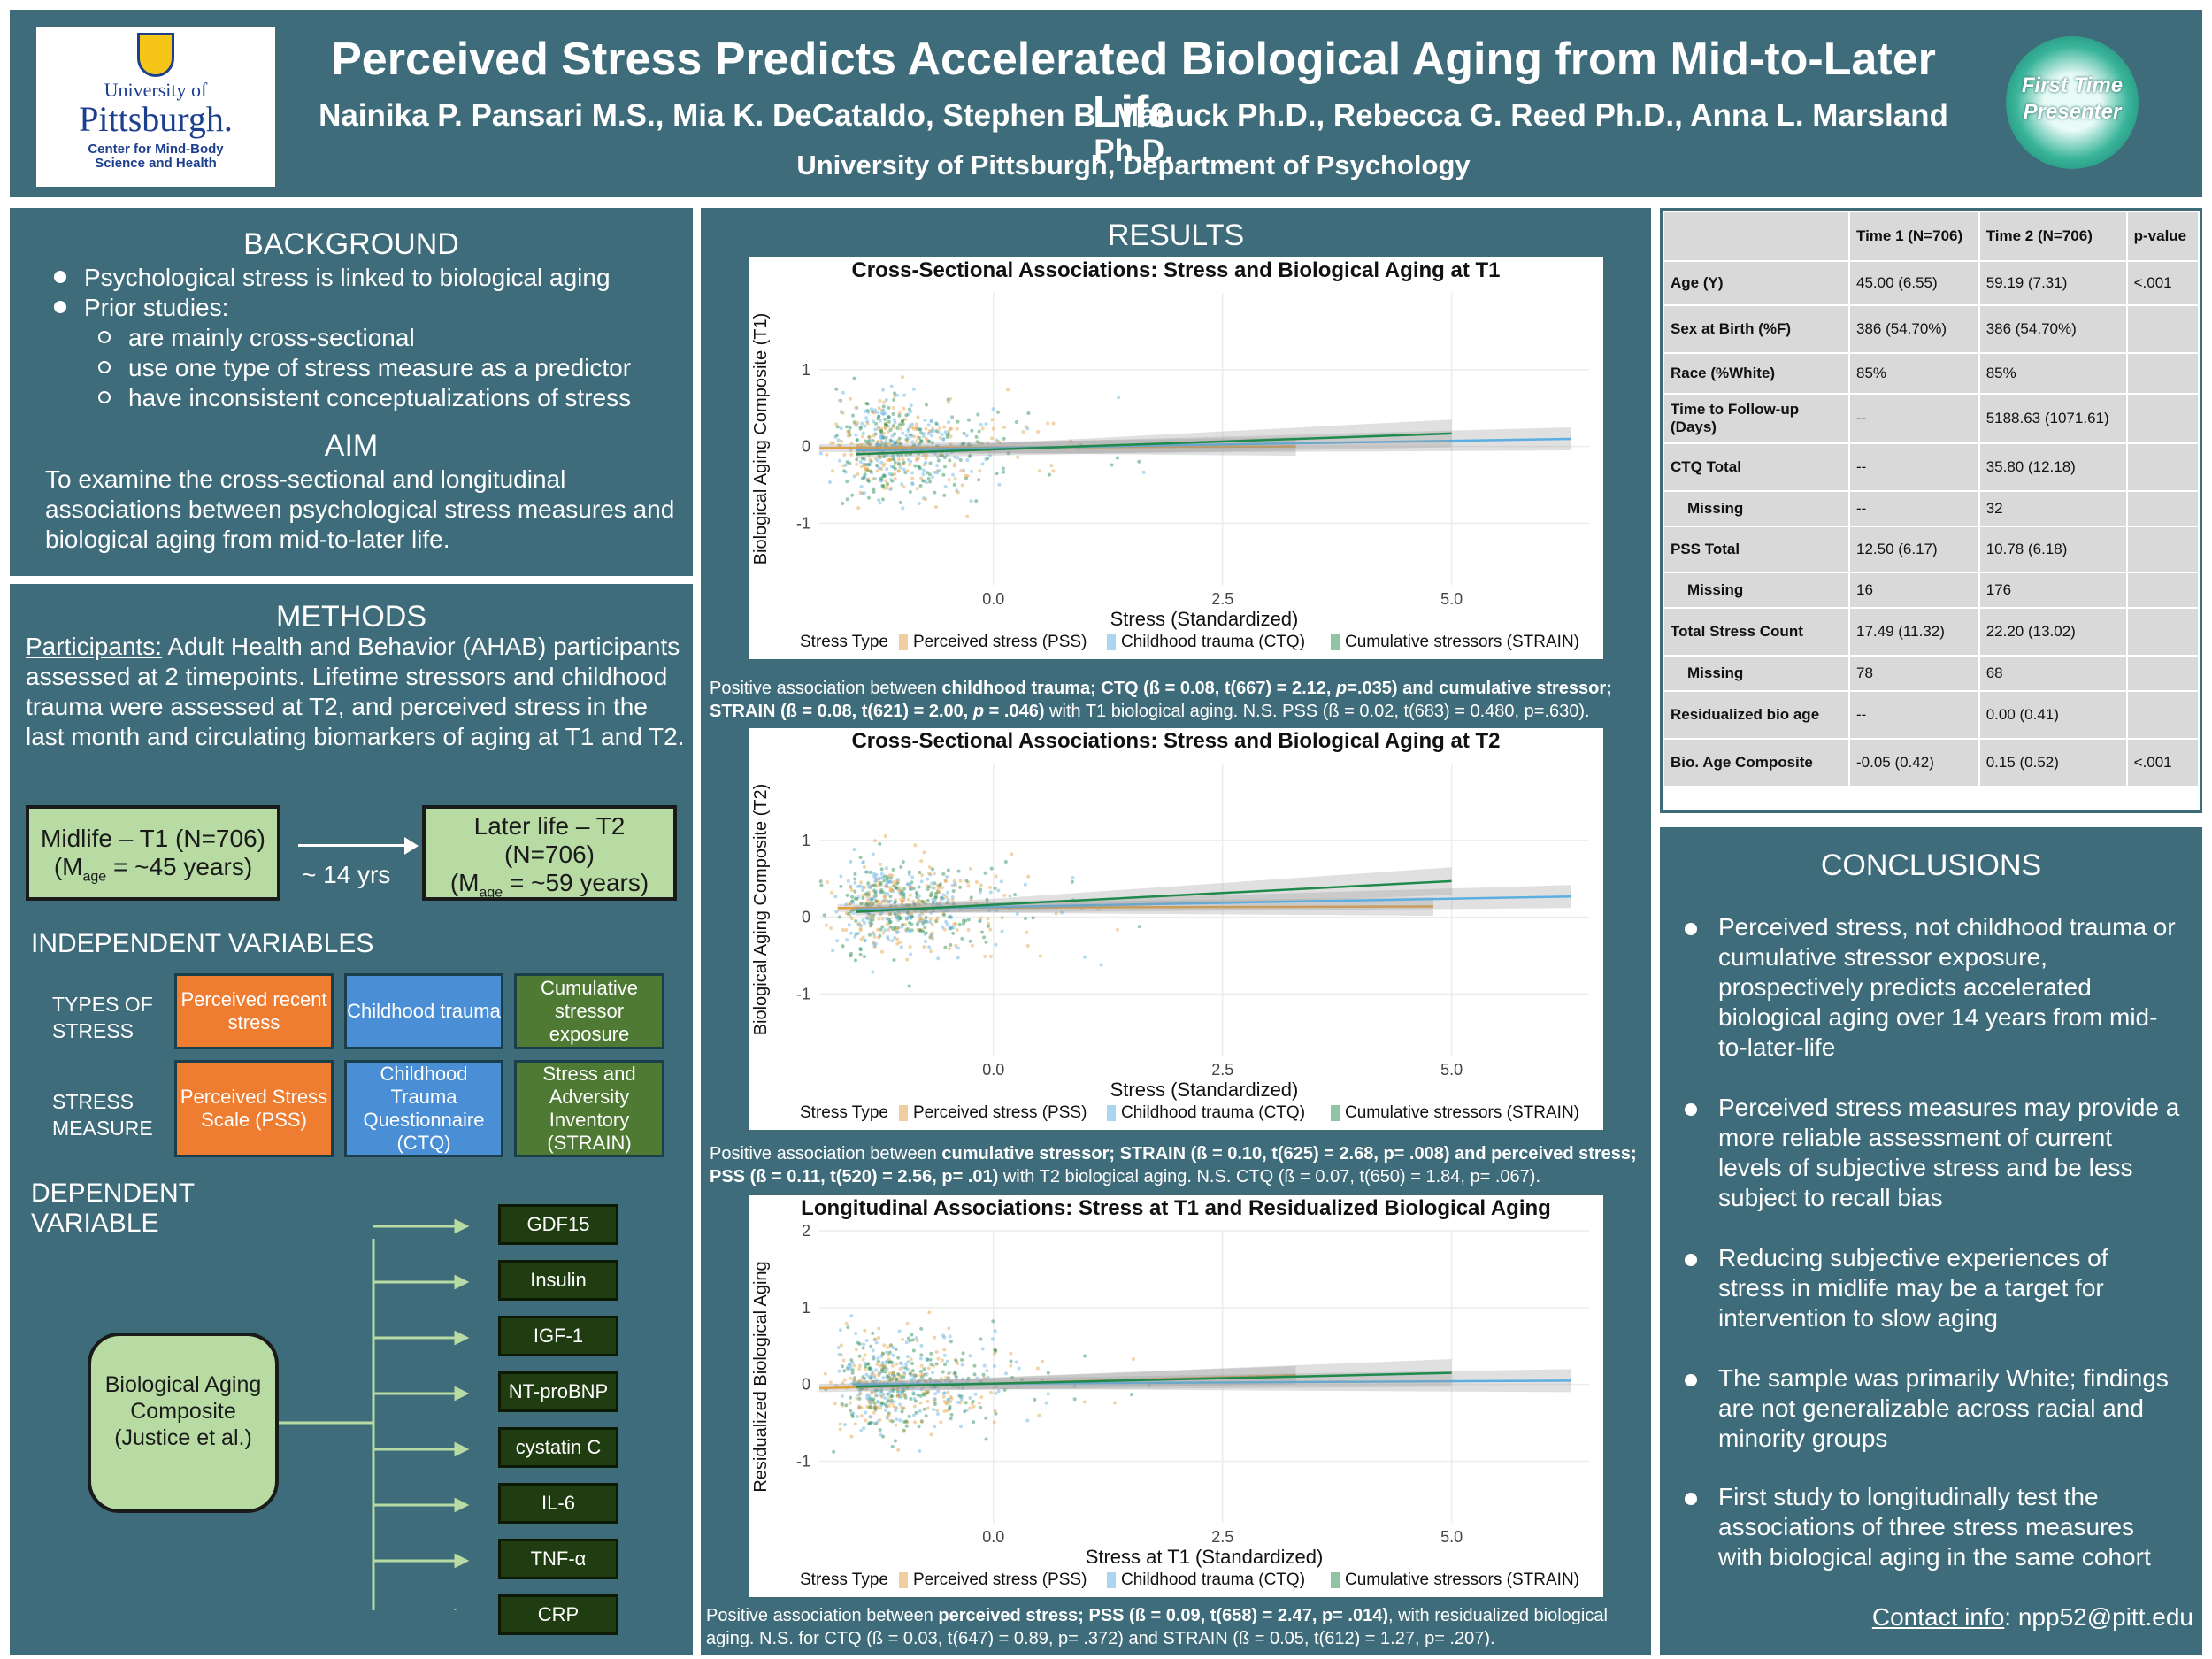 This screenshot has width=2212, height=1659. Describe the element at coordinates (1462, 1112) in the screenshot. I see `legend-item: Cumulative stressors (STRAIN)` at that location.